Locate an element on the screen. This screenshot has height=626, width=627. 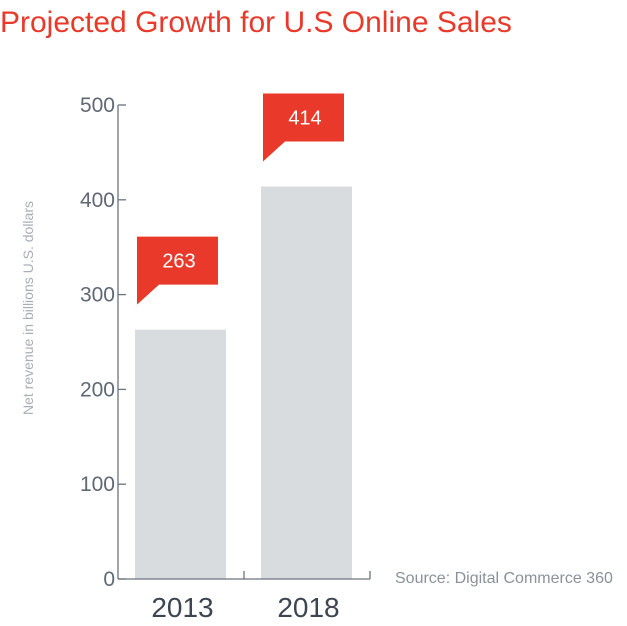
x-tick-label: 2018 is located at coordinates (308, 607).